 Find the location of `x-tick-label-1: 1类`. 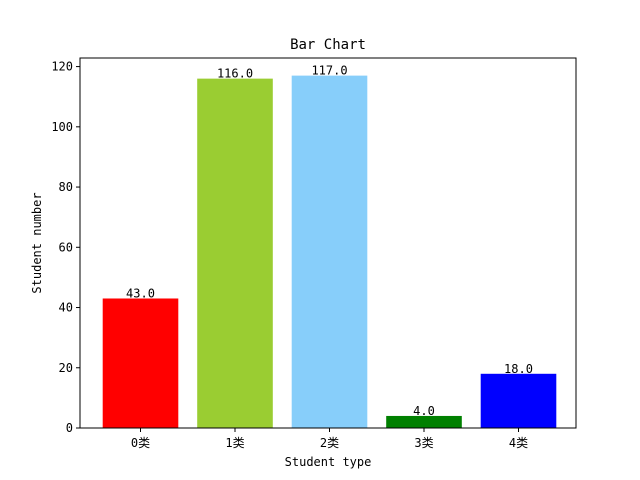

x-tick-label-1: 1类 is located at coordinates (234, 443).